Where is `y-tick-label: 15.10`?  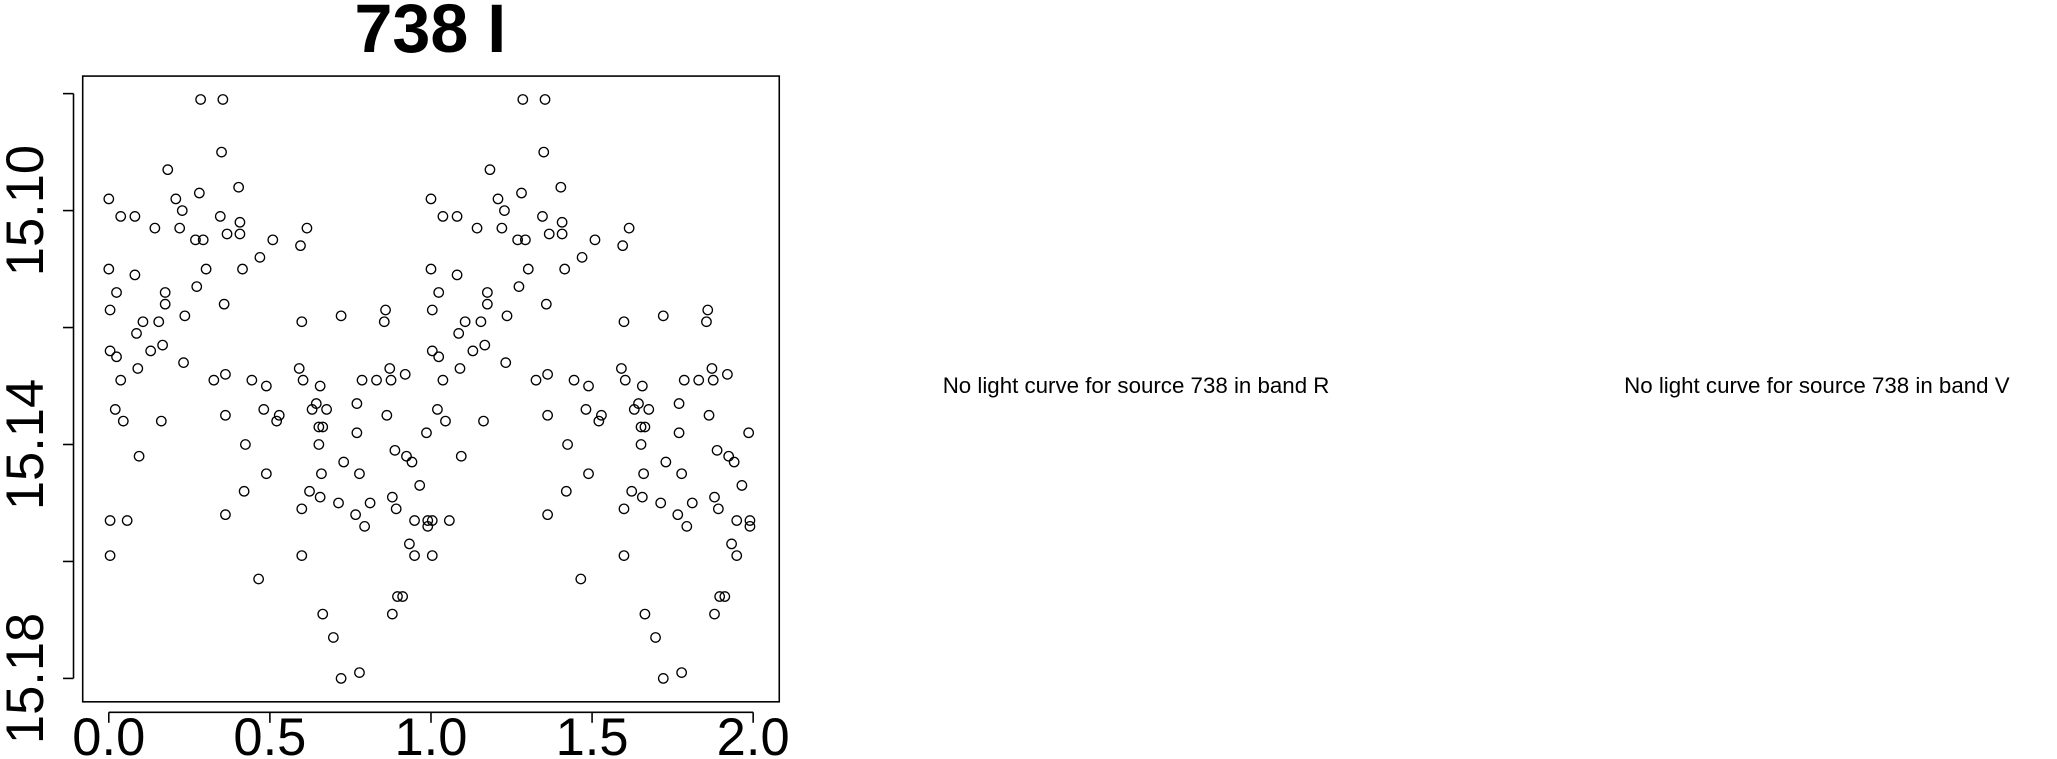 y-tick-label: 15.10 is located at coordinates (27, 210).